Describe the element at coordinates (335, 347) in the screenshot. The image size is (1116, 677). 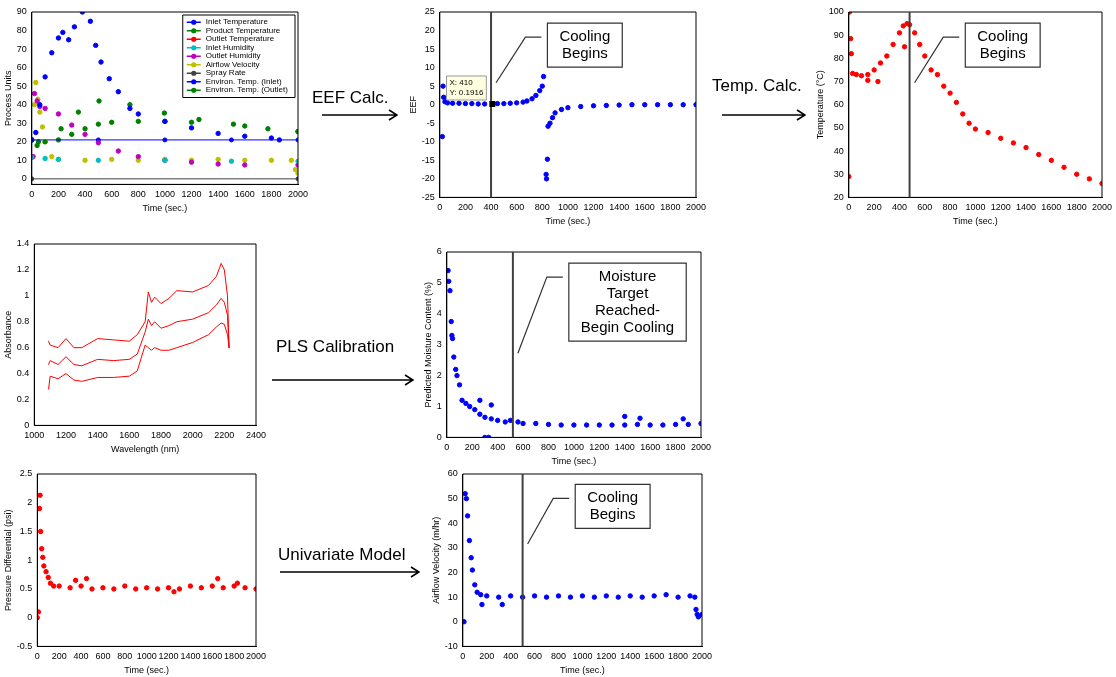
I see `text: PLS Calibration` at that location.